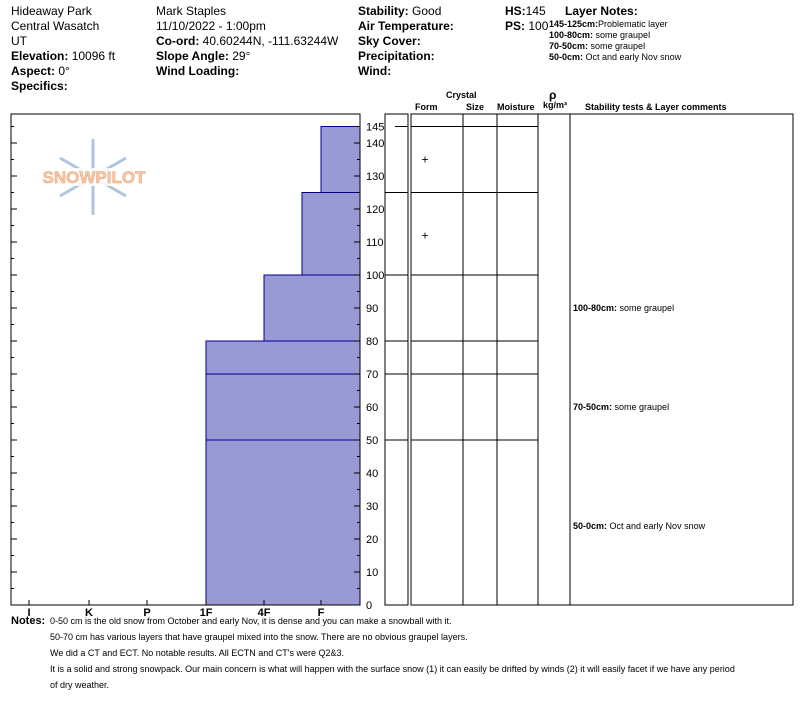  Describe the element at coordinates (535, 11) in the screenshot. I see `hs-value: 145` at that location.